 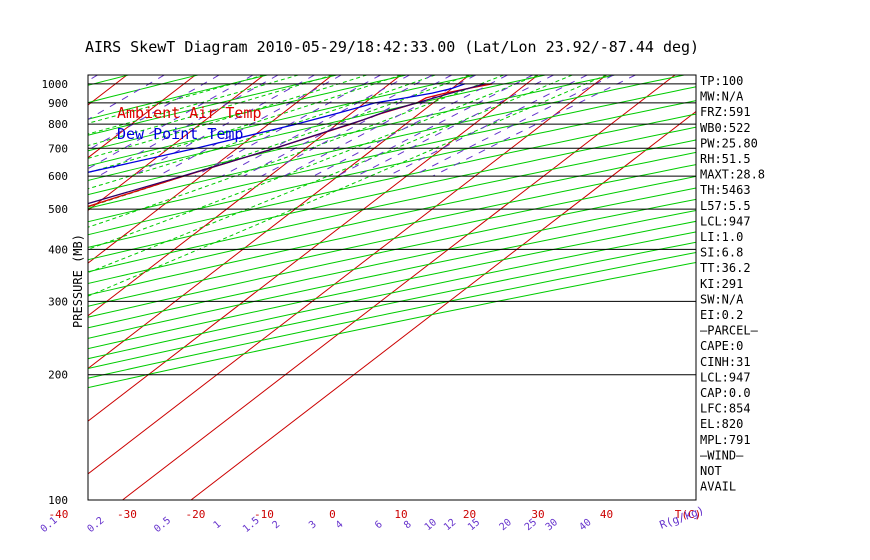 What do you see at coordinates (58, 375) in the screenshot?
I see `pressure-tick-label: 200` at bounding box center [58, 375].